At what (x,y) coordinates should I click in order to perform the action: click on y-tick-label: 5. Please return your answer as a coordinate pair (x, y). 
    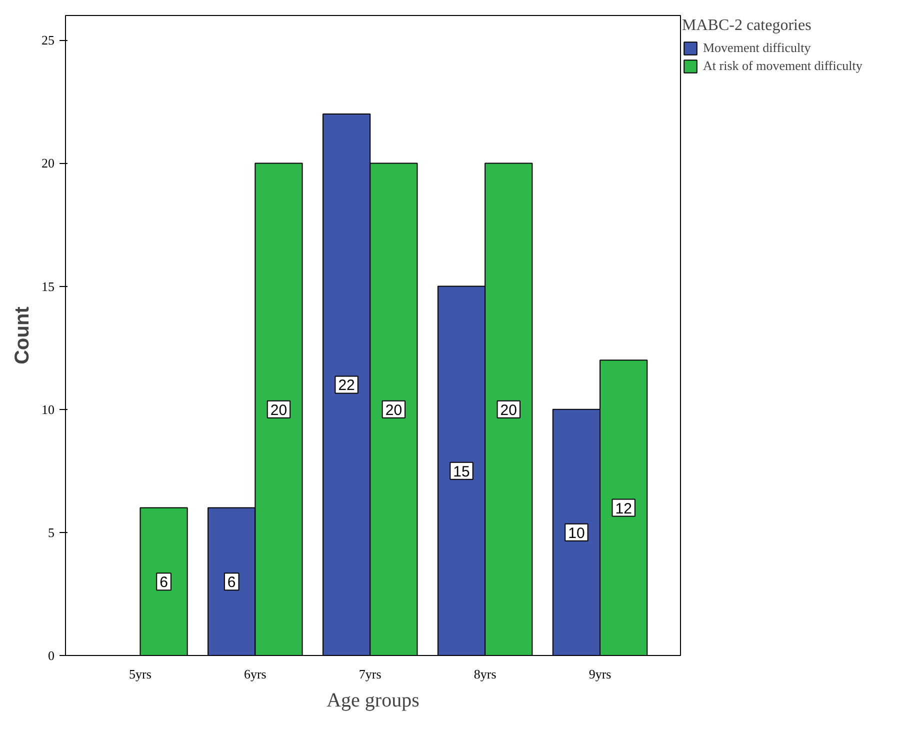
    Looking at the image, I should click on (51, 532).